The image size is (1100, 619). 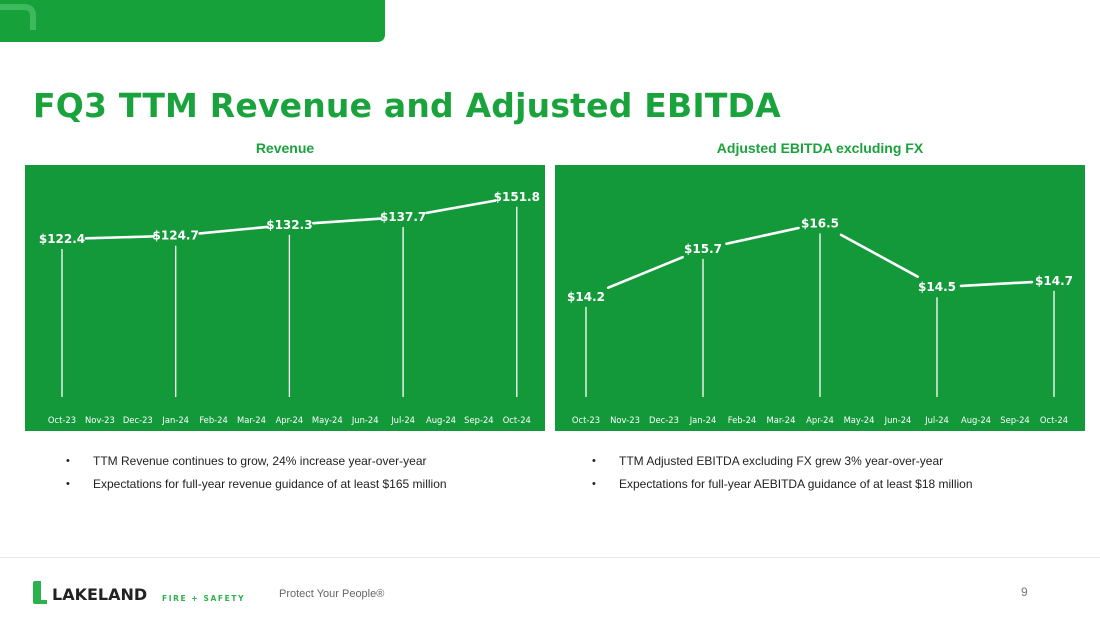 I want to click on logo-subtext: FIRE + SAFETY, so click(x=203, y=598).